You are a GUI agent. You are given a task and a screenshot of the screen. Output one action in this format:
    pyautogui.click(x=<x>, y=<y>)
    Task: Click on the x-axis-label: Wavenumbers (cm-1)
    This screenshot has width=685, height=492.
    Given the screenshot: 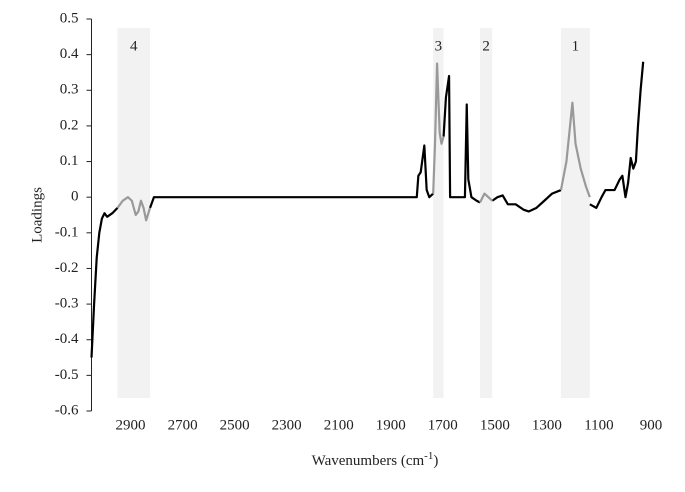 What is the action you would take?
    pyautogui.click(x=375, y=460)
    